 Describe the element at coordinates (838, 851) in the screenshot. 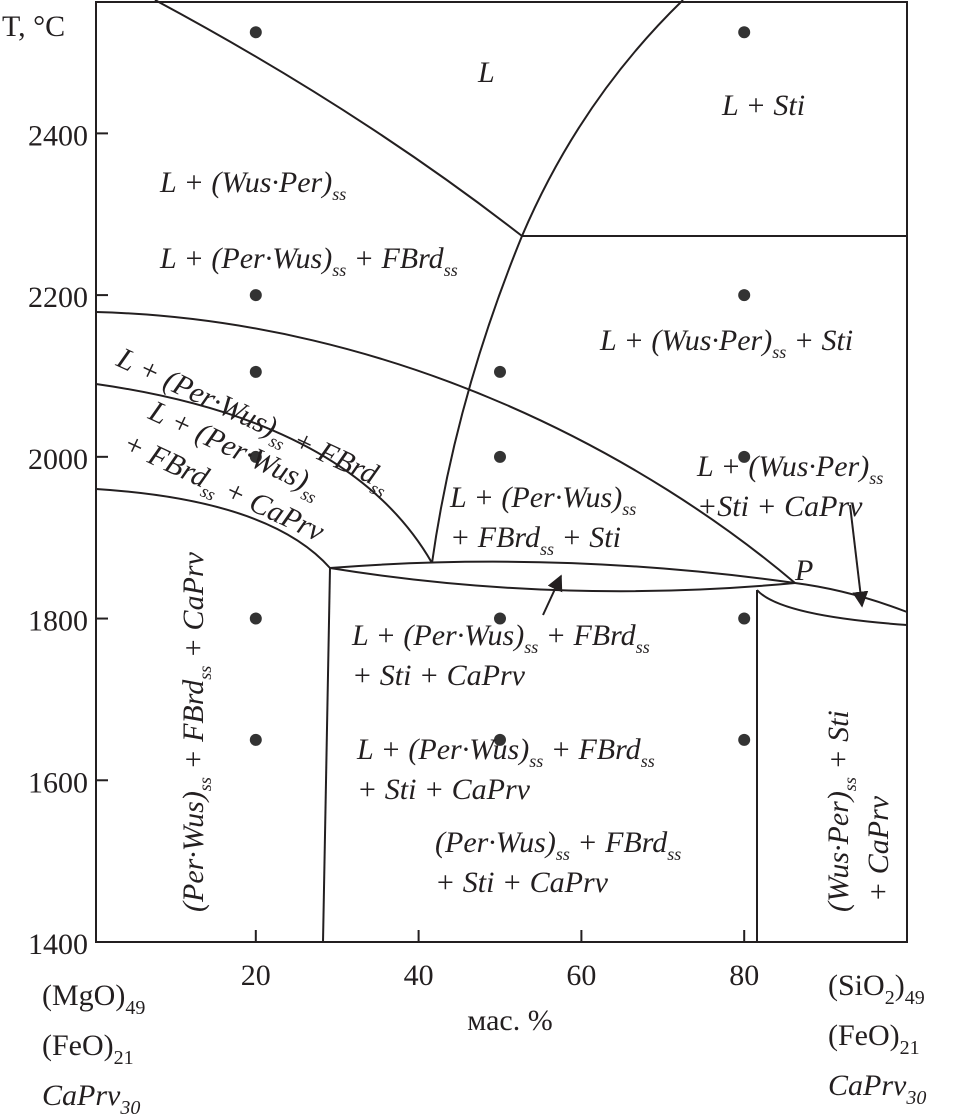

I see `text-part: (Wus·Per)` at that location.